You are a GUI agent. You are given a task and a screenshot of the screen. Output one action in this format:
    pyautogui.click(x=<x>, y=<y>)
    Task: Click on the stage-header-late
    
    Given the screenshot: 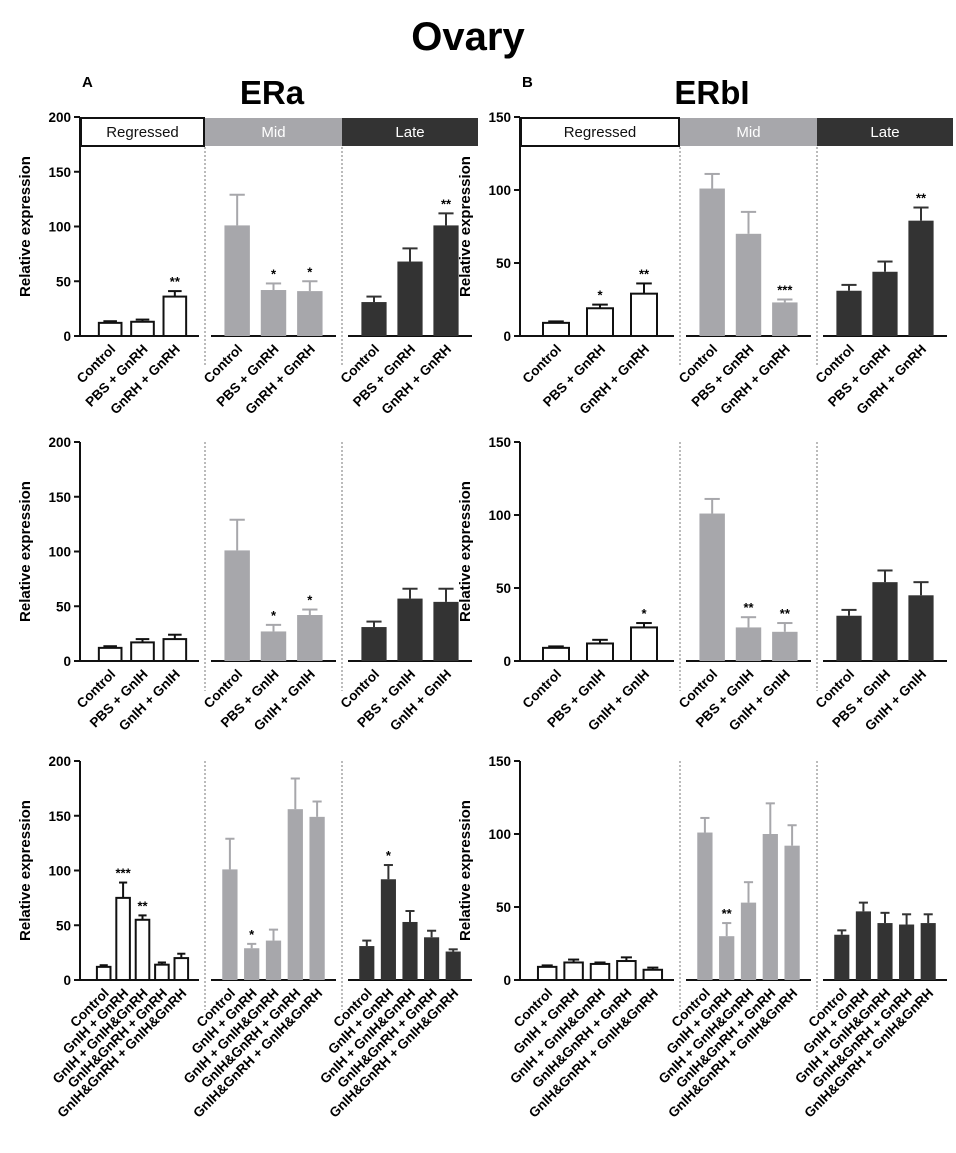 What is the action you would take?
    pyautogui.click(x=410, y=132)
    